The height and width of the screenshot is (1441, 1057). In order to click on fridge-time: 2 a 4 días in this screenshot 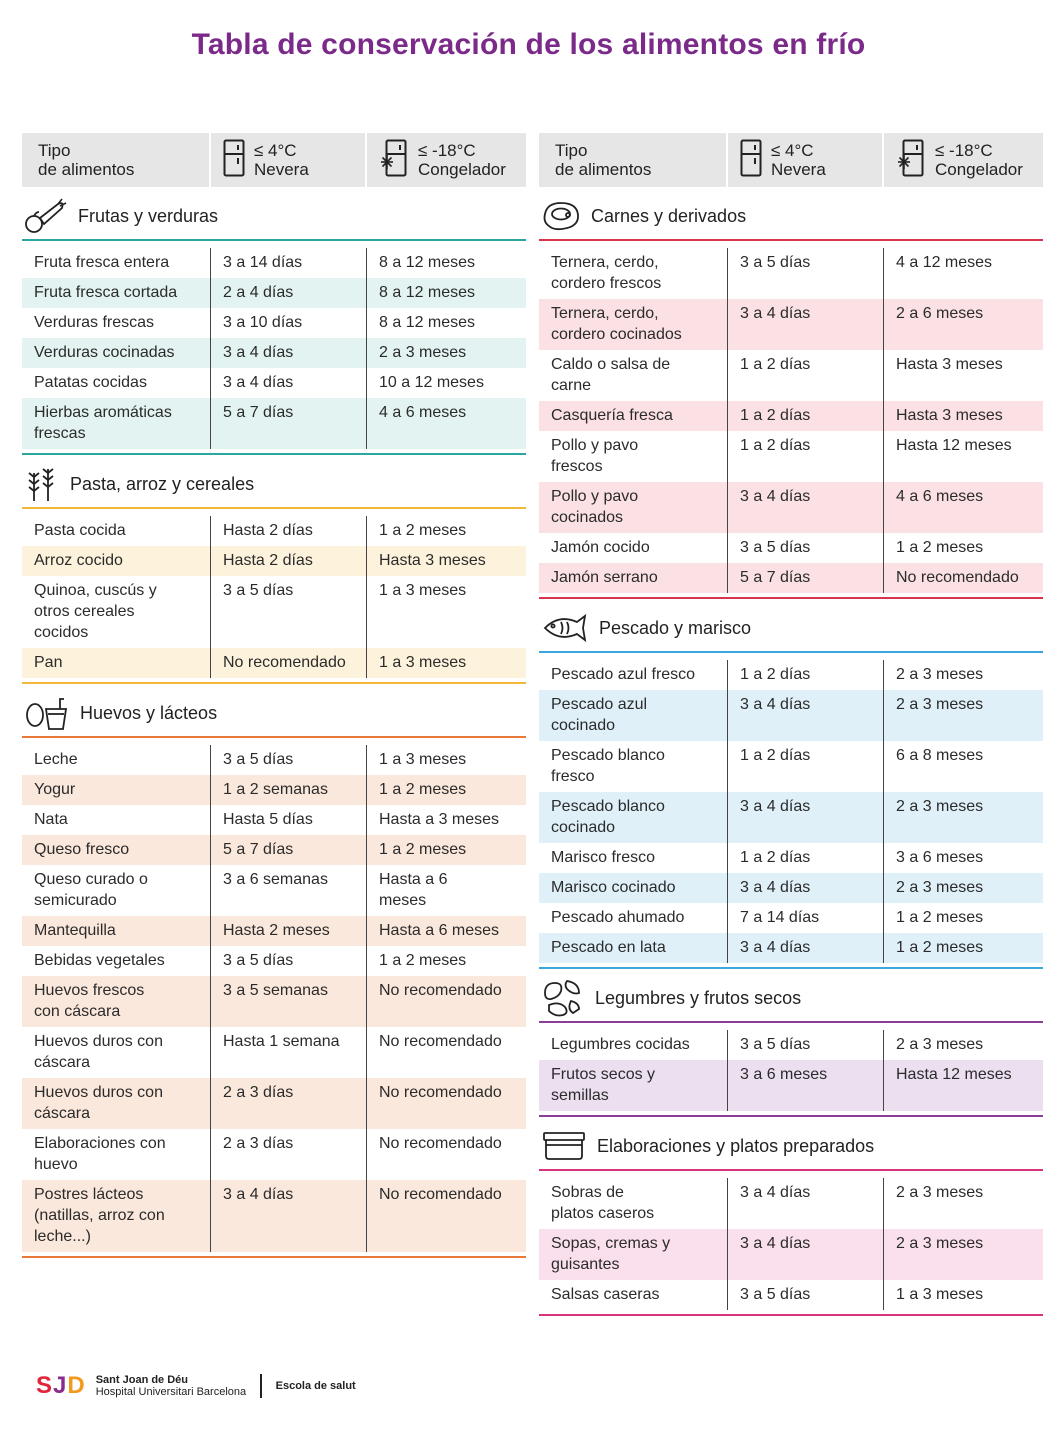, I will do `click(289, 293)`.